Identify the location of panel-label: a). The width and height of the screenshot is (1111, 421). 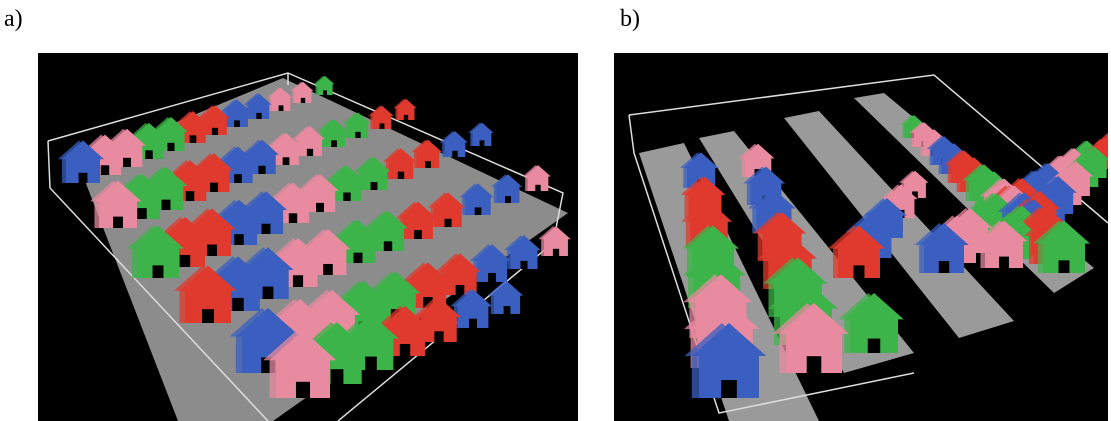
(13, 19).